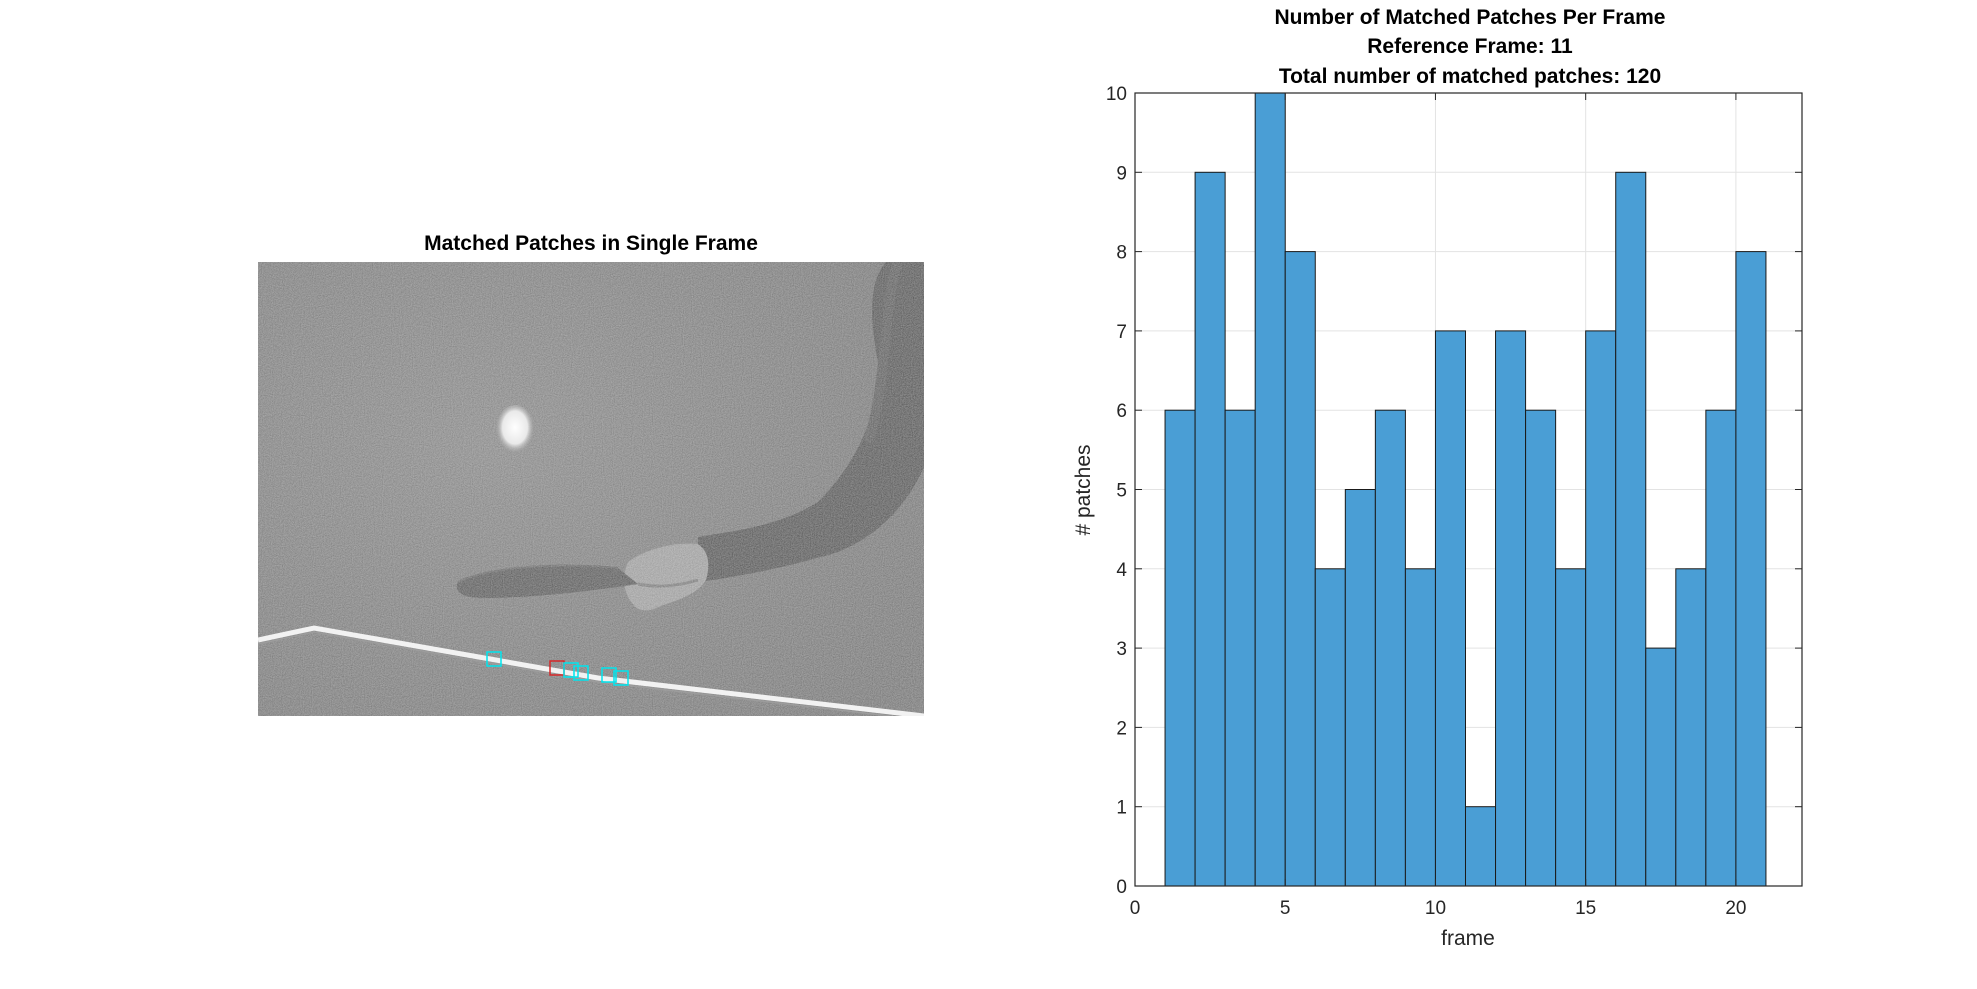 This screenshot has height=989, width=1977. What do you see at coordinates (1121, 491) in the screenshot?
I see `y-tick-label: 5` at bounding box center [1121, 491].